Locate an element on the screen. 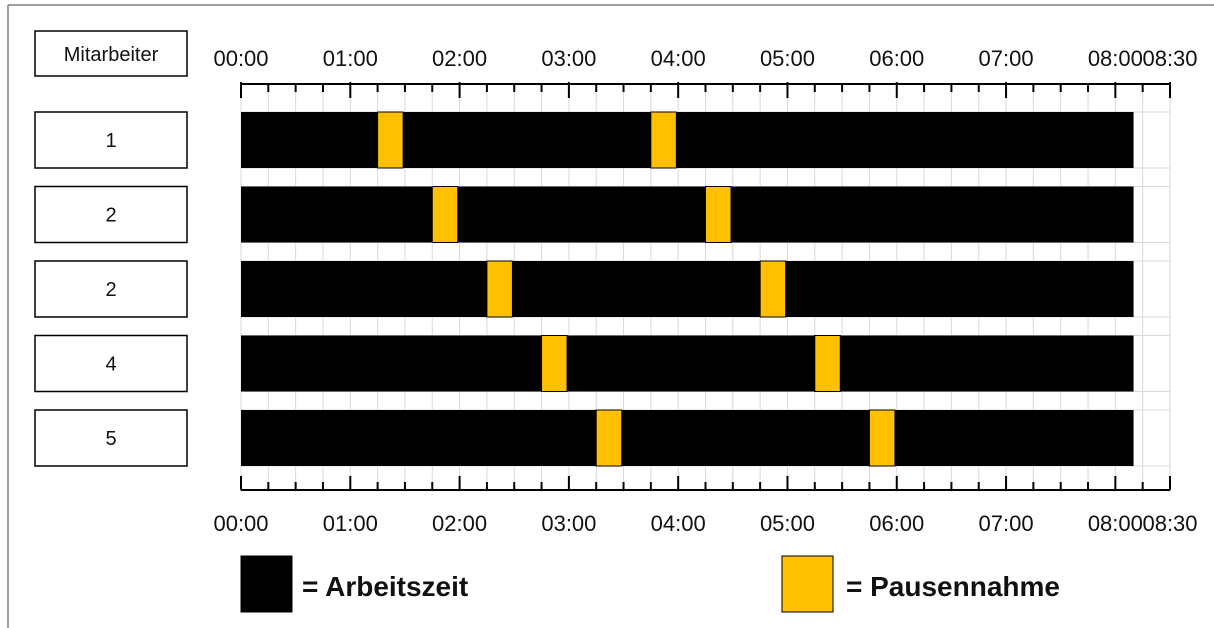 The width and height of the screenshot is (1214, 628). row-label: 5 is located at coordinates (110, 439).